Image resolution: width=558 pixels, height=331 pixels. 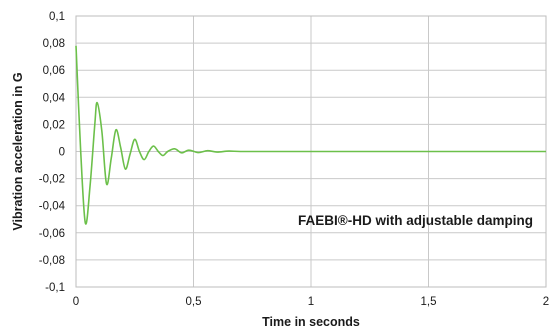 What do you see at coordinates (52, 207) in the screenshot?
I see `y-tick-label: -0,04` at bounding box center [52, 207].